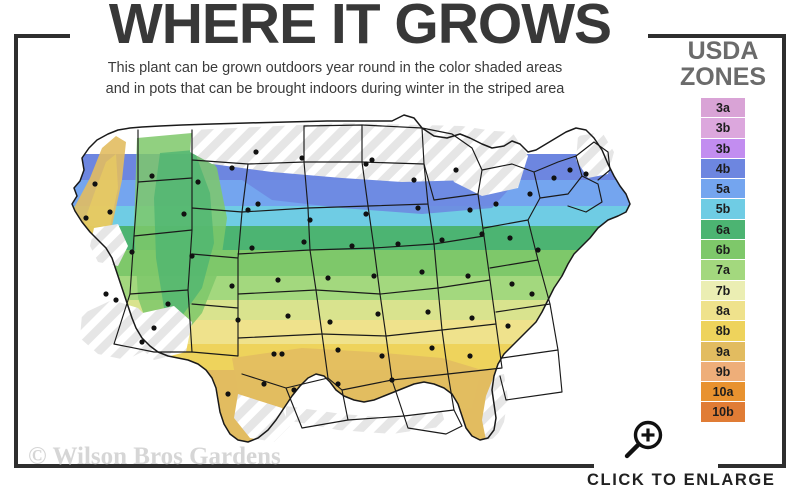 The image size is (800, 500). I want to click on zone-swatch-list: 3a 3b 3b 4b 5a 5b 6a 6b 7a 7b 8a 8b 9a 9b 10a 10b, so click(723, 260).